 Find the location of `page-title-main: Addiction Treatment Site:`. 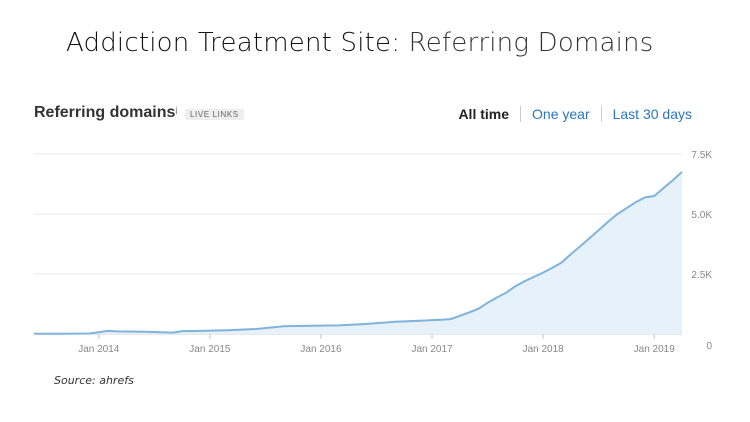

page-title-main: Addiction Treatment Site: is located at coordinates (233, 43).